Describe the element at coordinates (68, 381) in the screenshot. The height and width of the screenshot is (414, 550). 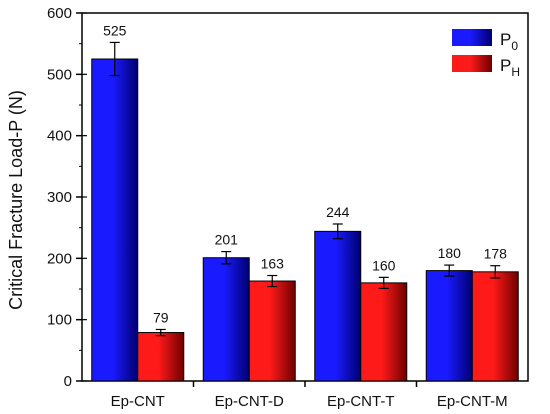
I see `y-tick-label: 0` at that location.